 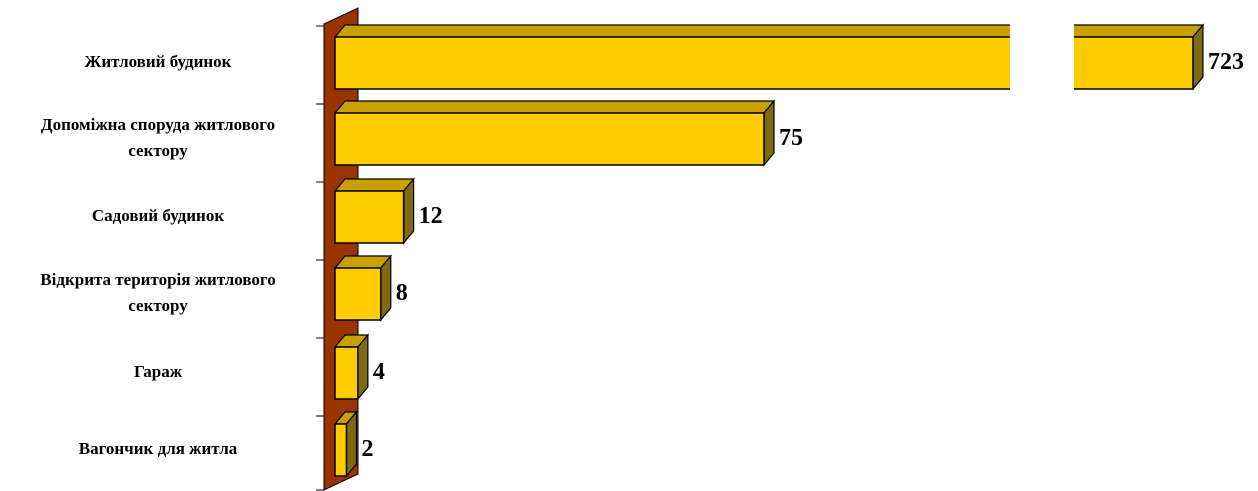 What do you see at coordinates (1226, 62) in the screenshot?
I see `value-label: 723` at bounding box center [1226, 62].